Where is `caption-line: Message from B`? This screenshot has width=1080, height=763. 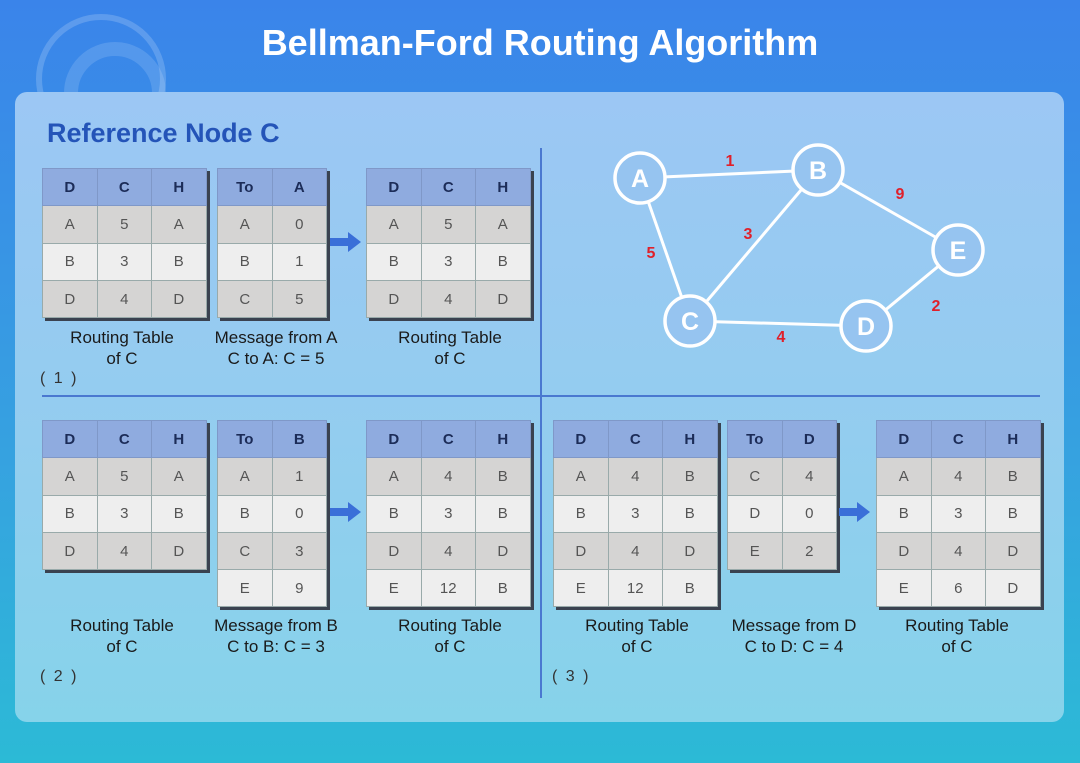
caption-line: Message from B is located at coordinates (276, 625).